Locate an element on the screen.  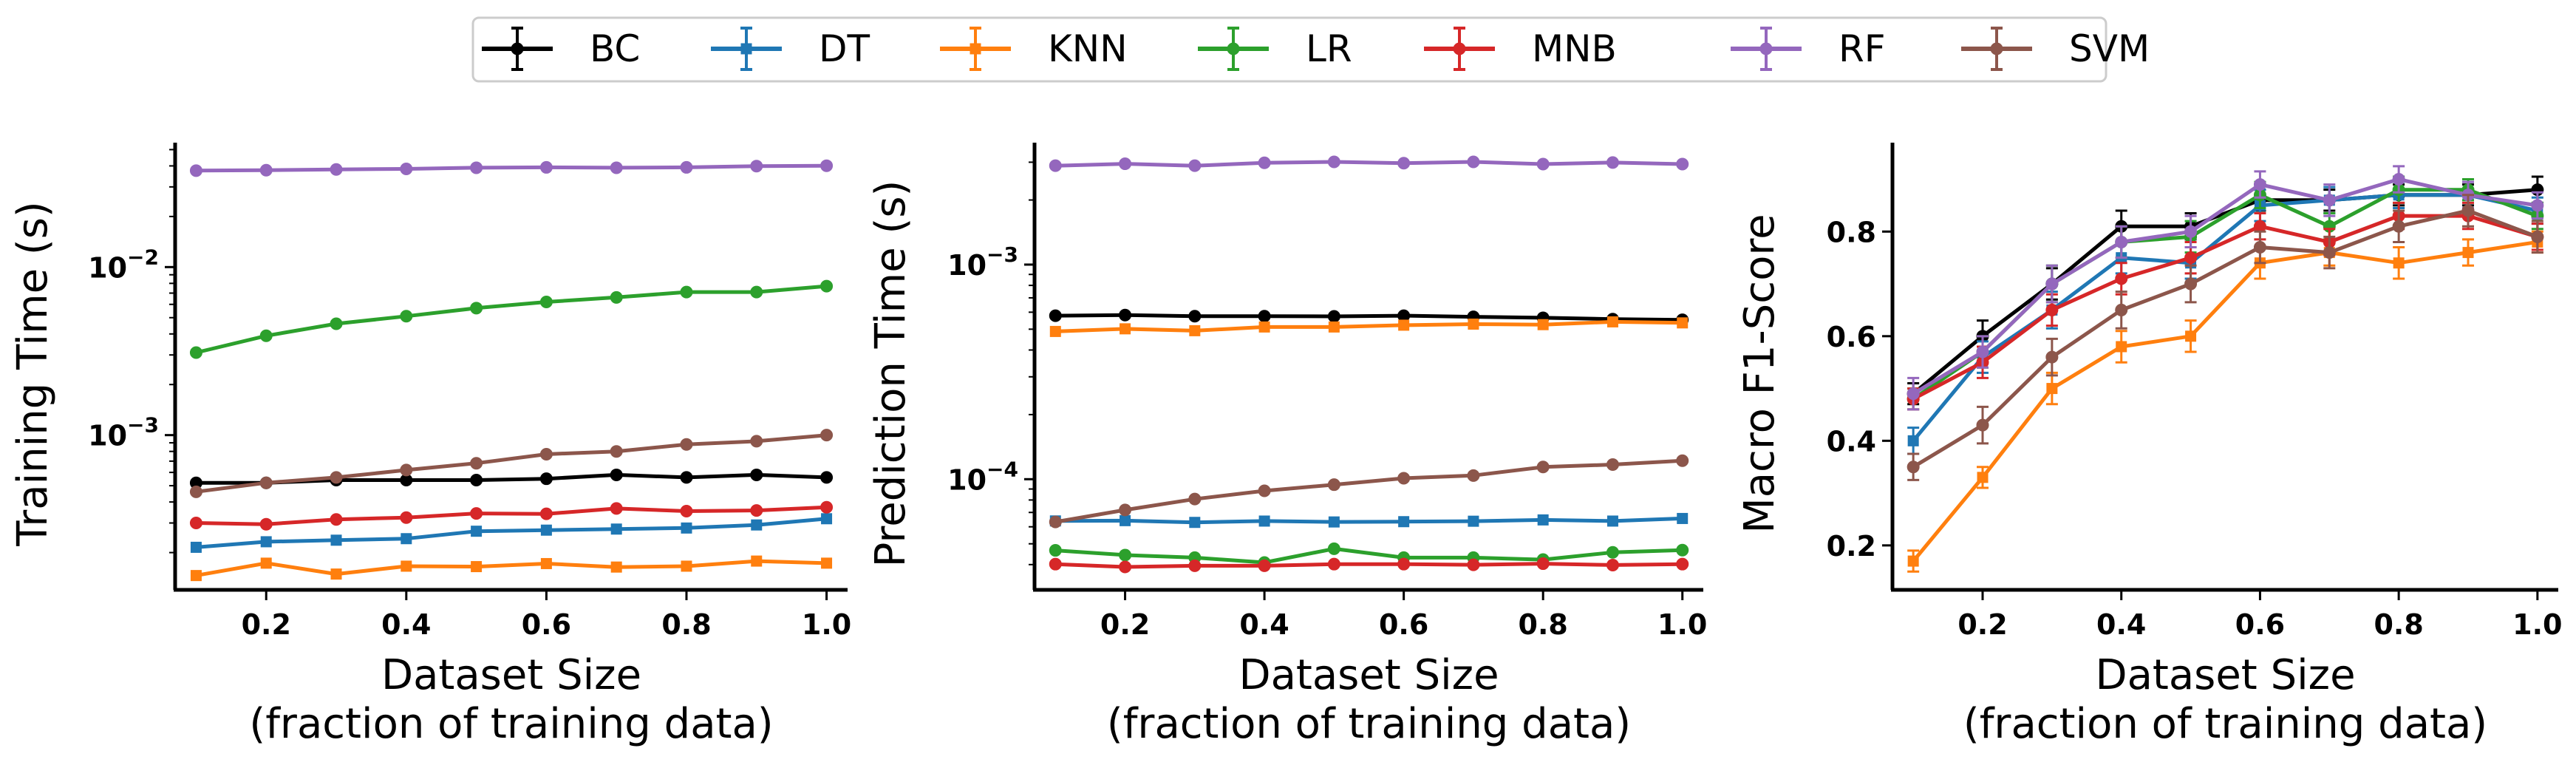
legend-item-svm: SVM is located at coordinates (2055, 49).